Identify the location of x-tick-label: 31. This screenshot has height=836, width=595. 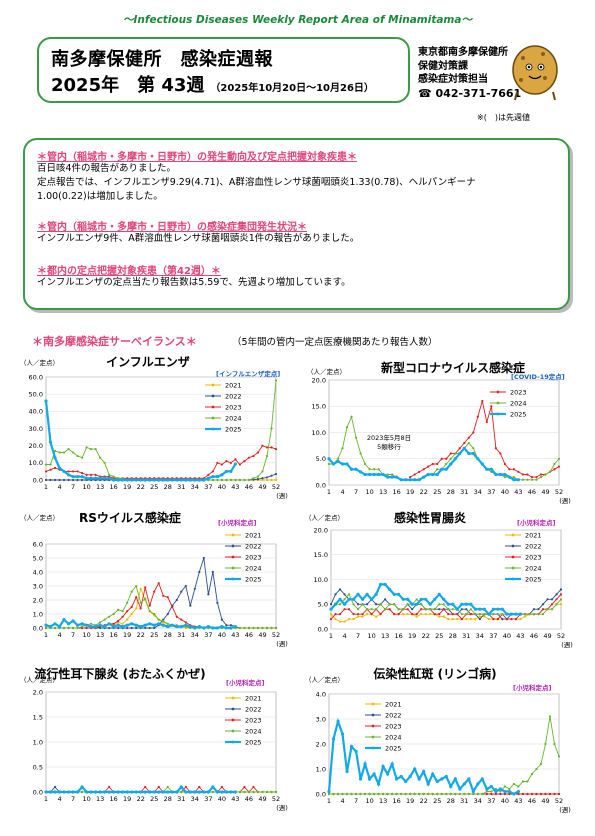
(464, 492).